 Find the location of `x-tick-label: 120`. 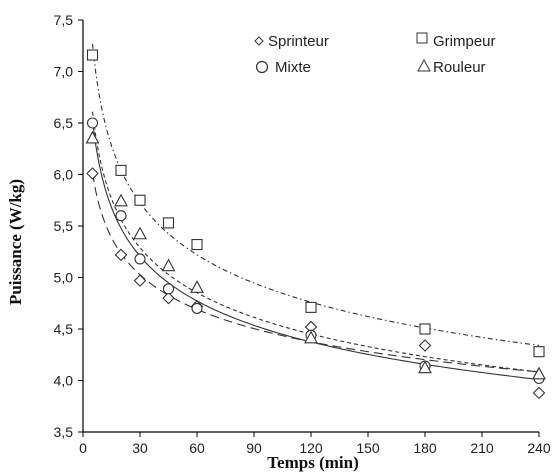

x-tick-label: 120 is located at coordinates (311, 448).